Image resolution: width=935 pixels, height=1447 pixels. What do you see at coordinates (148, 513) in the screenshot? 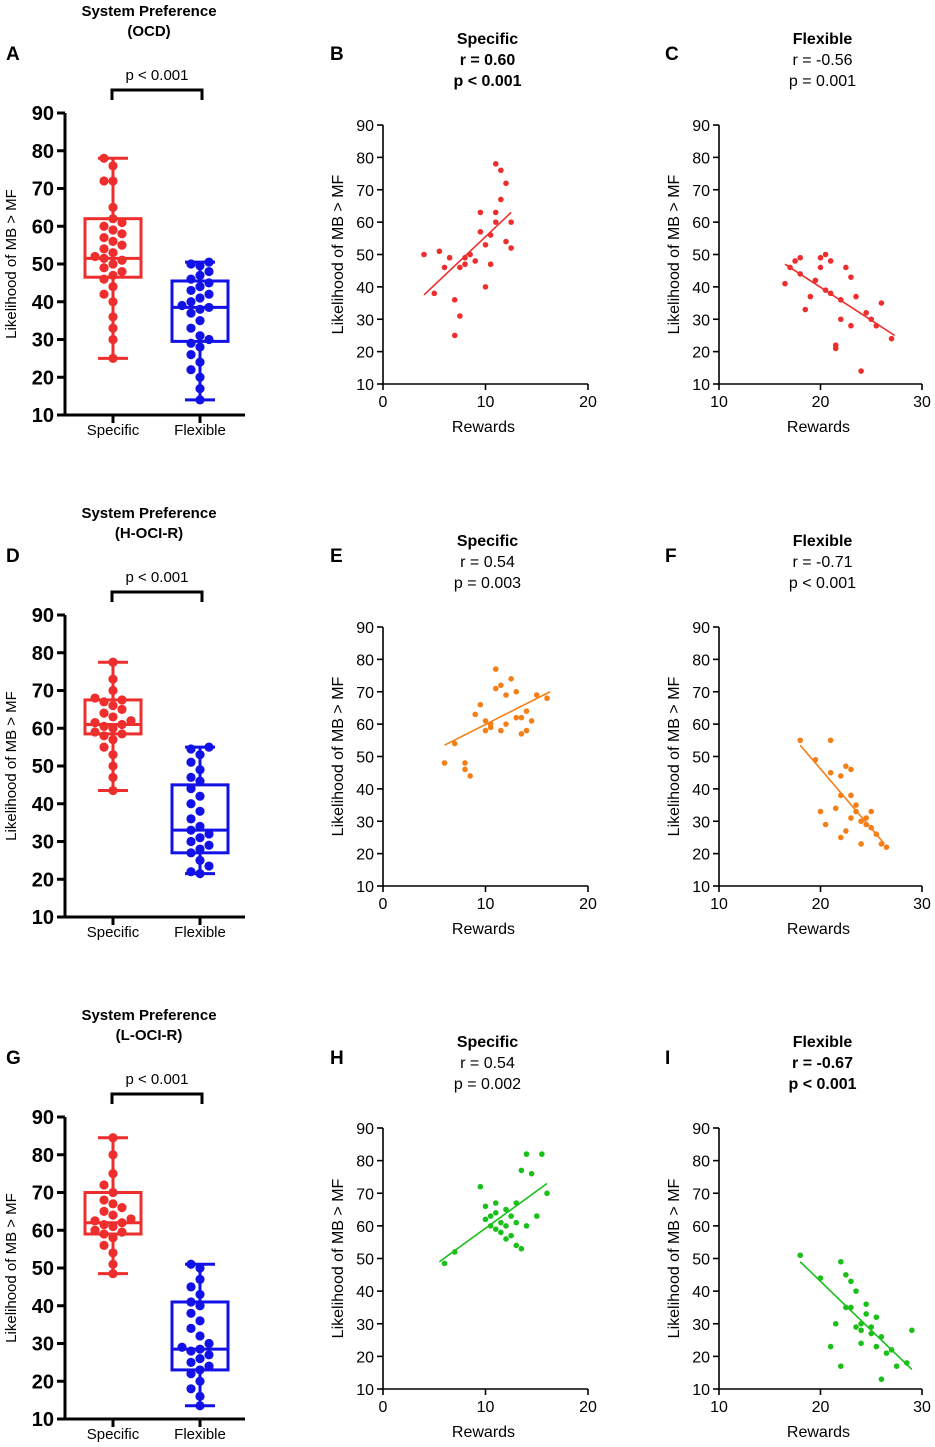
I see `chart-title-line: System Preference` at bounding box center [148, 513].